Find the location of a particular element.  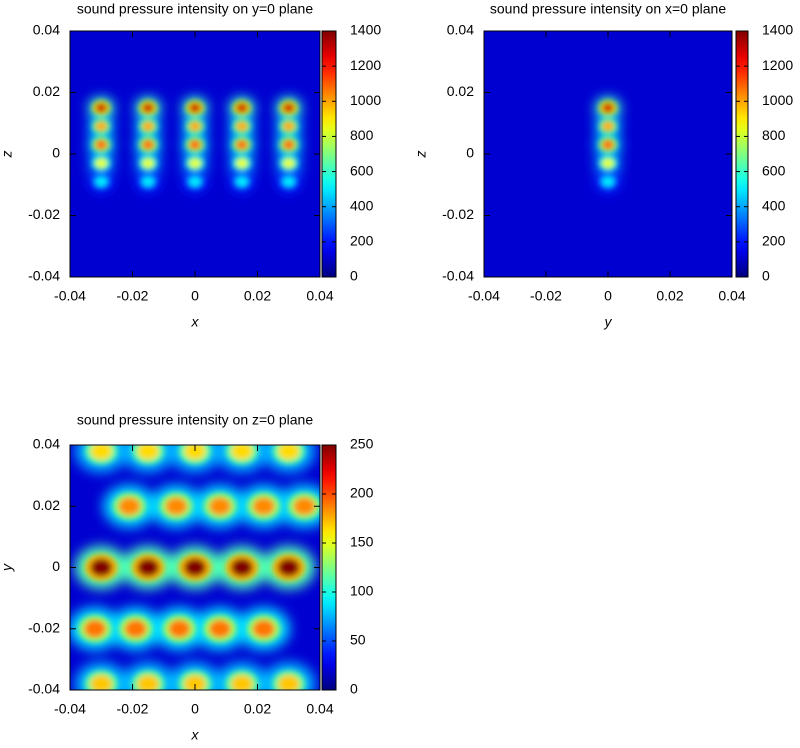

y-tick-label: 0.02 is located at coordinates (460, 91).